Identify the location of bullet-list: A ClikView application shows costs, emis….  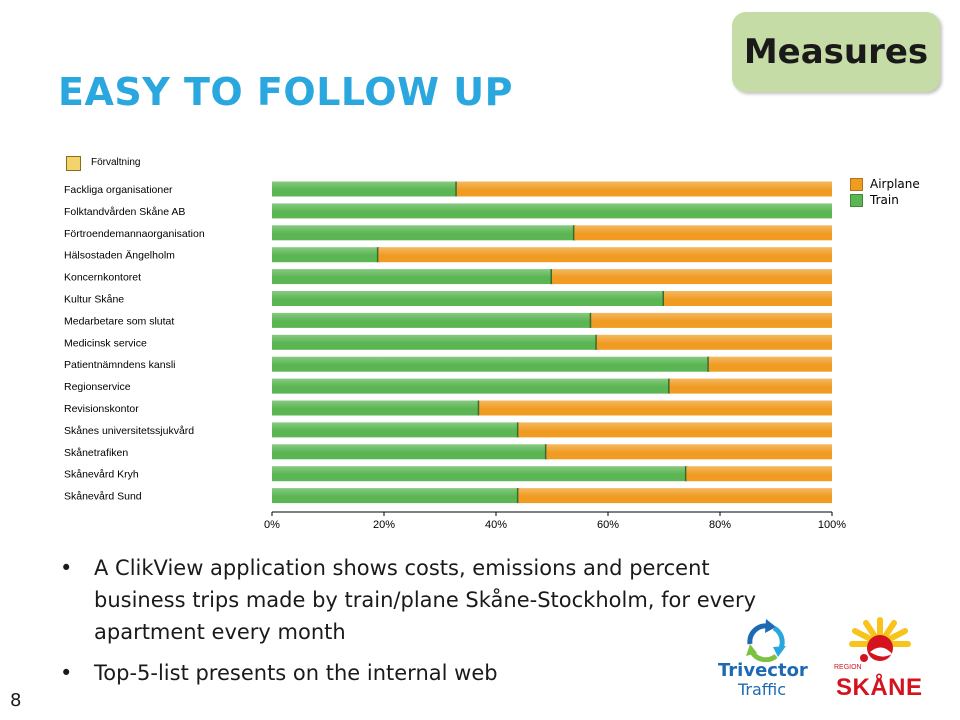
(410, 620).